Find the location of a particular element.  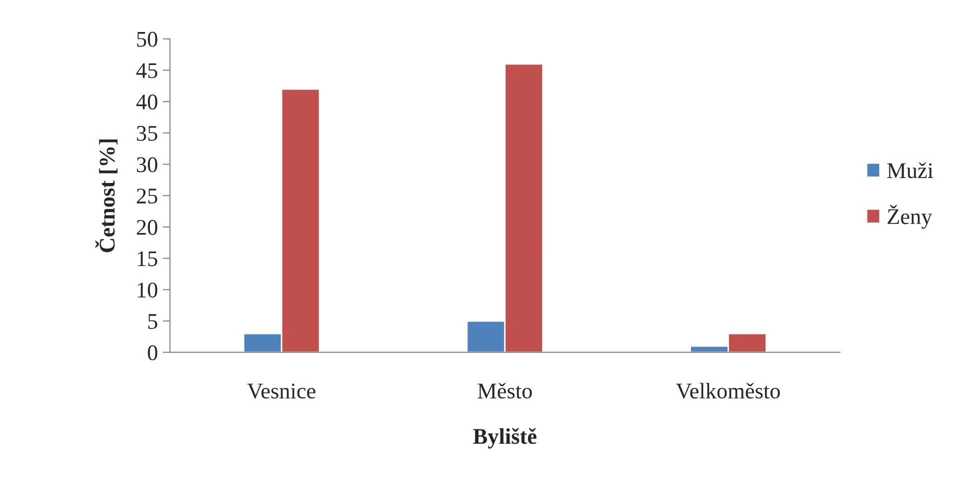

x-tick-label: Vesnice is located at coordinates (281, 391).